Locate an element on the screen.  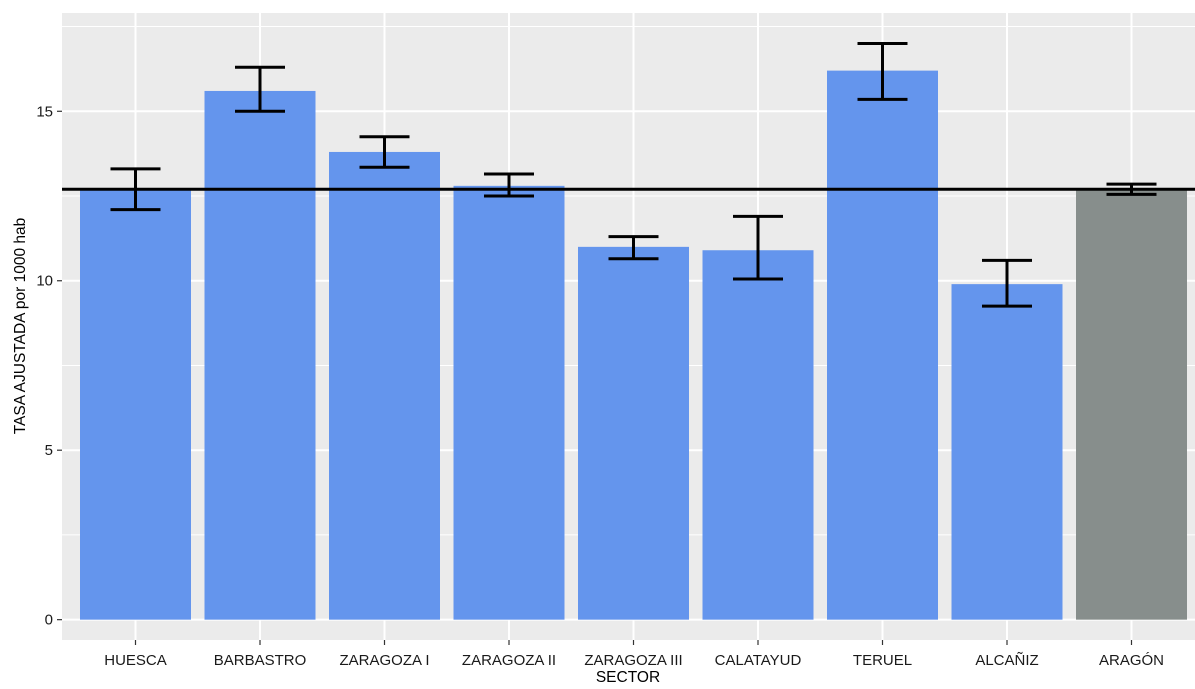
y-tick-label: 5 is located at coordinates (49, 450).